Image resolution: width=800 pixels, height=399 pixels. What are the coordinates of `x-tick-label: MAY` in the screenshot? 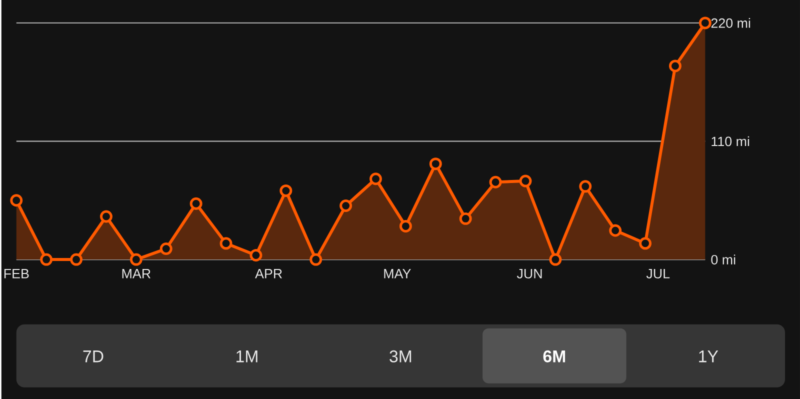 It's located at (397, 273).